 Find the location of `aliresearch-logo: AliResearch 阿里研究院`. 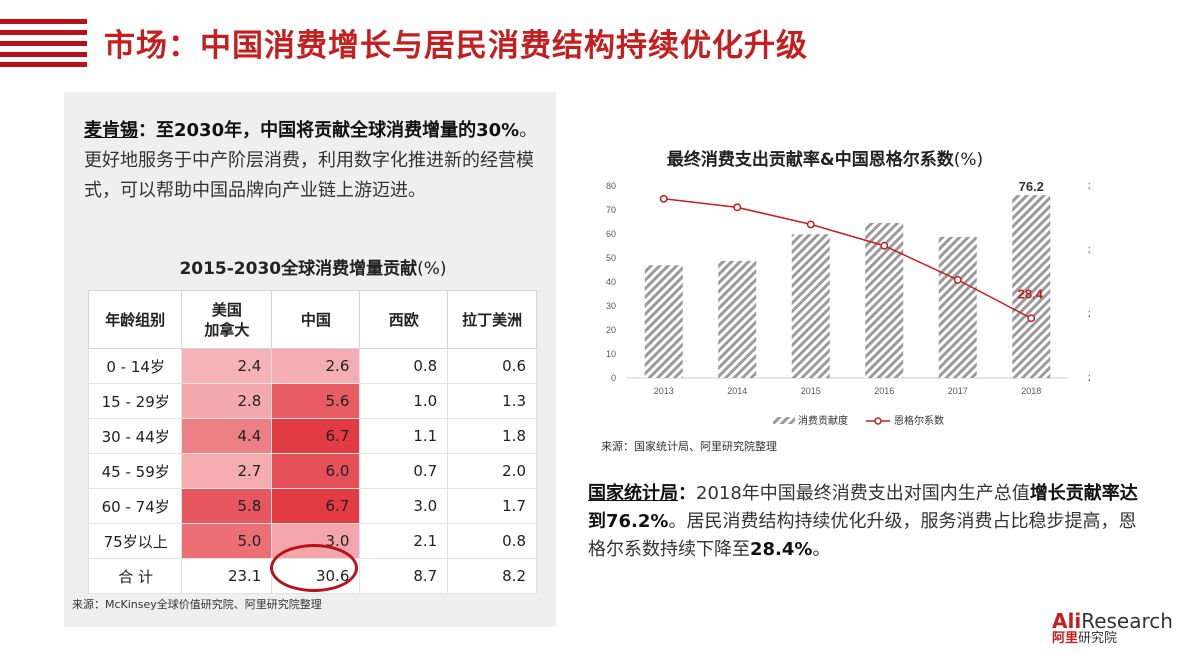

aliresearch-logo: AliResearch 阿里研究院 is located at coordinates (1112, 628).